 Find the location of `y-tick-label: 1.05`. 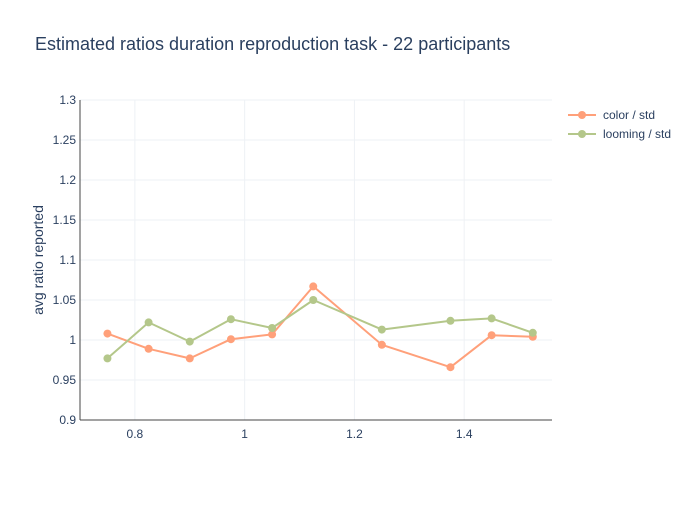

y-tick-label: 1.05 is located at coordinates (65, 300).